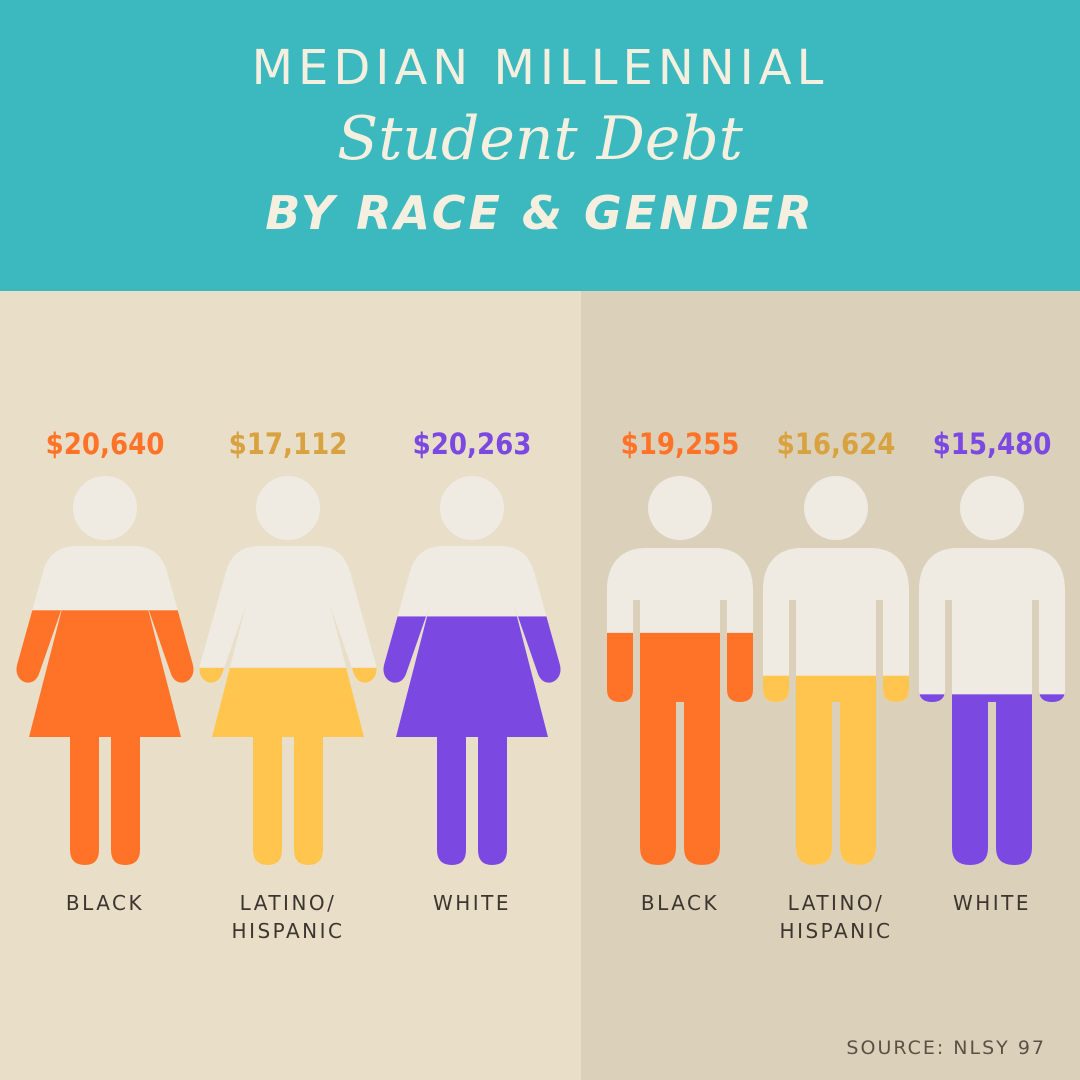 The height and width of the screenshot is (1080, 1080). What do you see at coordinates (105, 903) in the screenshot?
I see `female-black-label: BLACK` at bounding box center [105, 903].